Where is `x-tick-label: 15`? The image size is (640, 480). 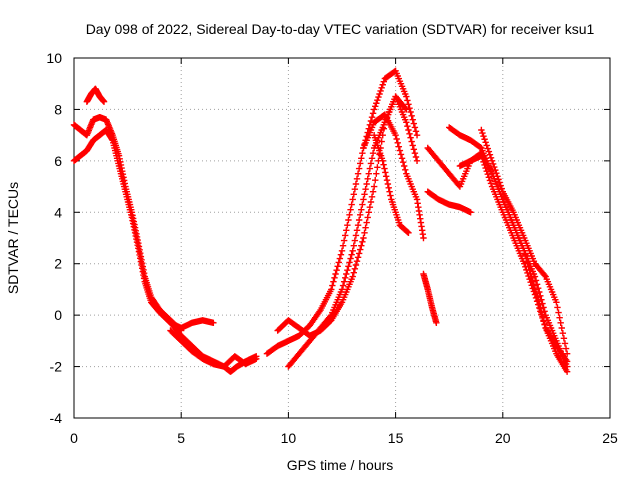 x-tick-label: 15 is located at coordinates (396, 438).